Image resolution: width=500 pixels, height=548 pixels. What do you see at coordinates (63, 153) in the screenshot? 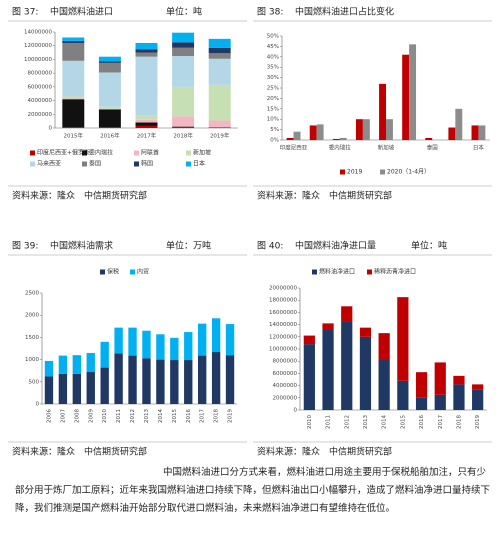
I see `legend-label: 印度尼西亚+俄罗斯` at bounding box center [63, 153].